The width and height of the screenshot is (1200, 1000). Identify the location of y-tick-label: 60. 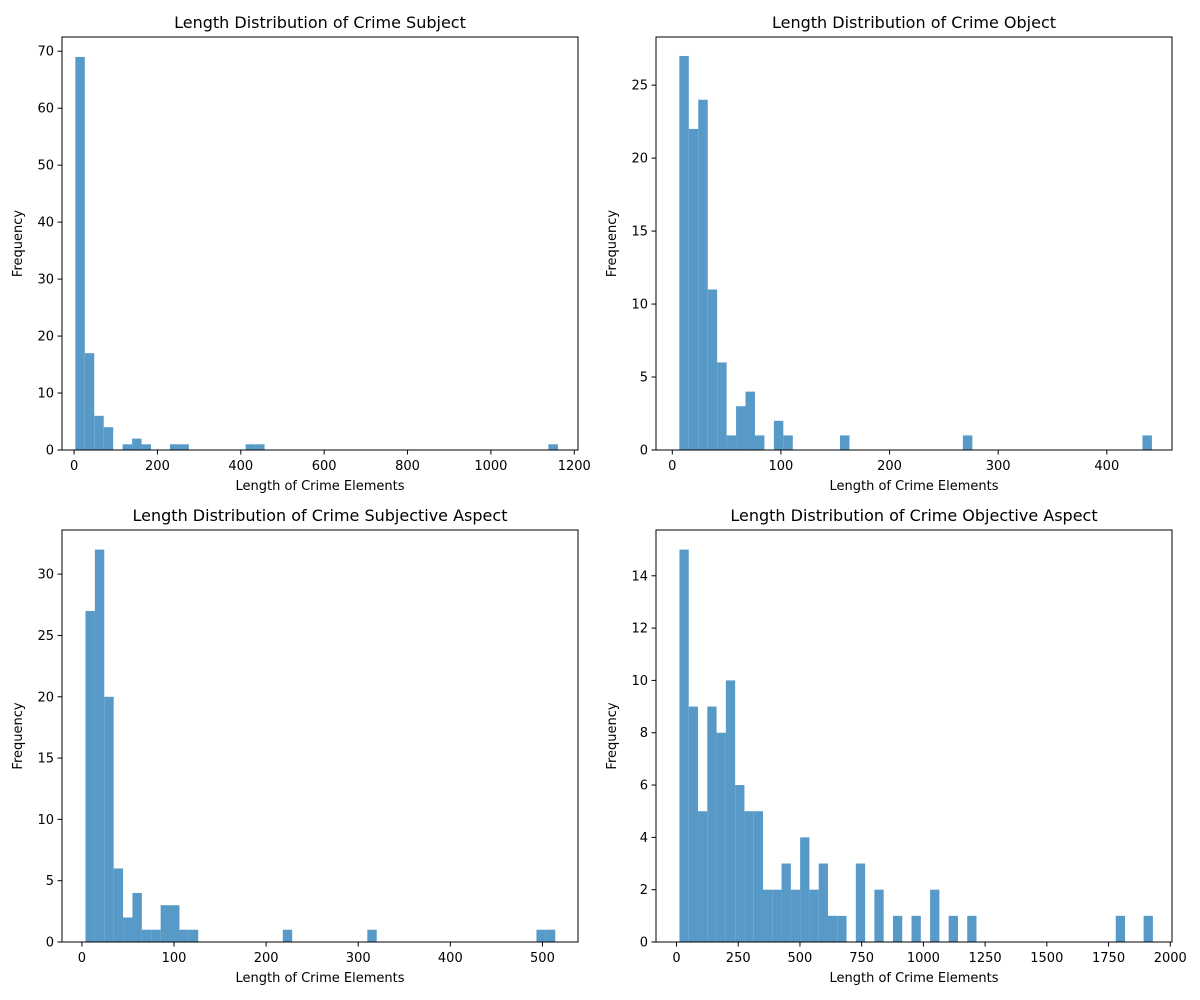
(45, 109).